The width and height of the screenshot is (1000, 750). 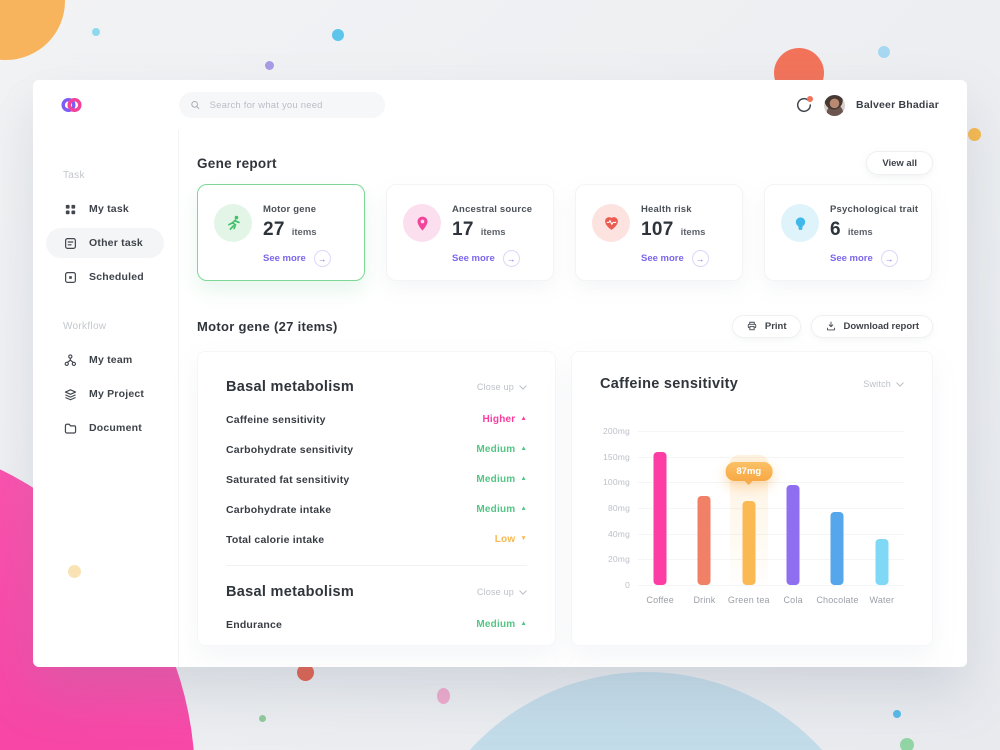 I want to click on sidebar-item-my-team: My team, so click(x=105, y=360).